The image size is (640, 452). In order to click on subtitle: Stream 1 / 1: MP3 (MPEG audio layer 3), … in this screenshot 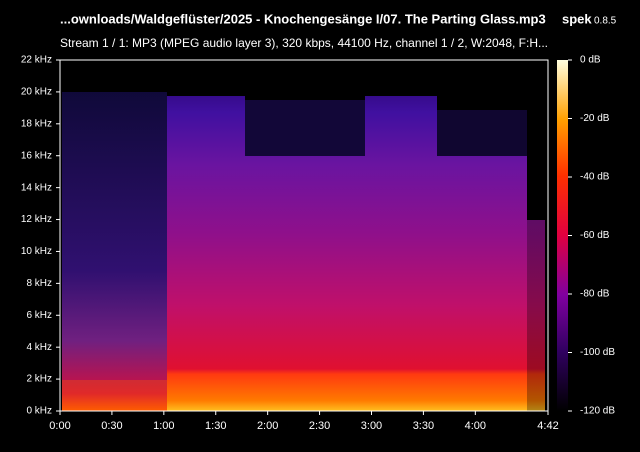, I will do `click(304, 43)`.